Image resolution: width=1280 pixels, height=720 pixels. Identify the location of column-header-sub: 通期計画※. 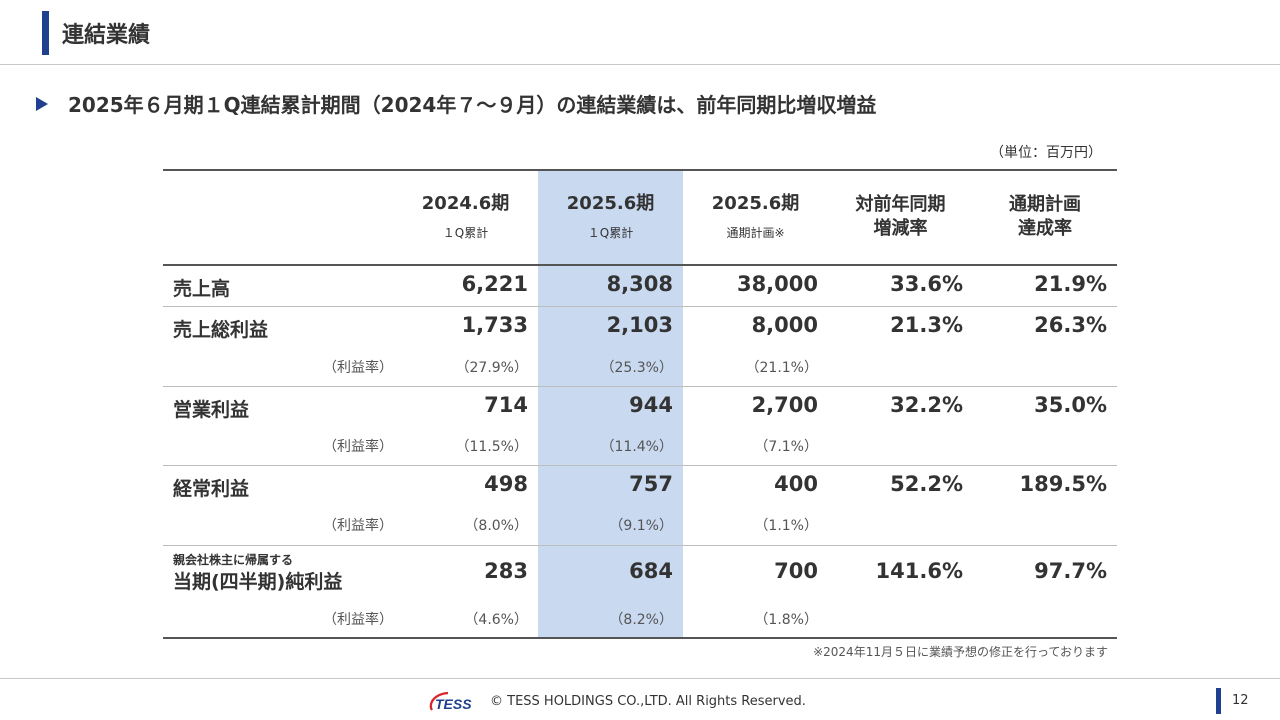
(755, 233).